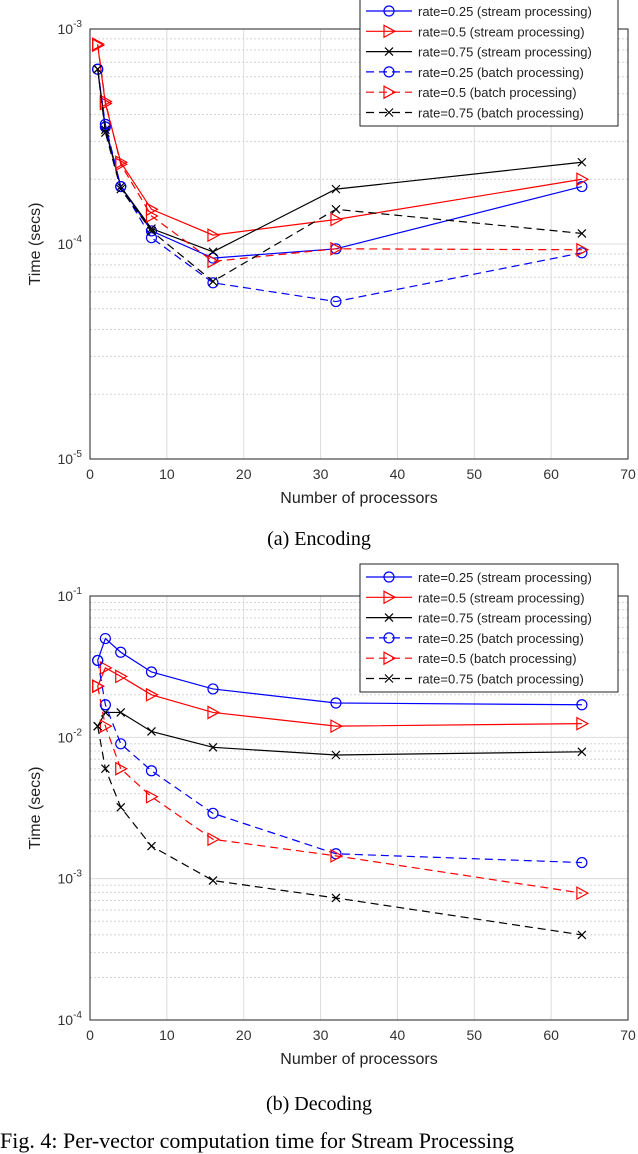  I want to click on caption-decoding: (b) Decoding, so click(319, 1104).